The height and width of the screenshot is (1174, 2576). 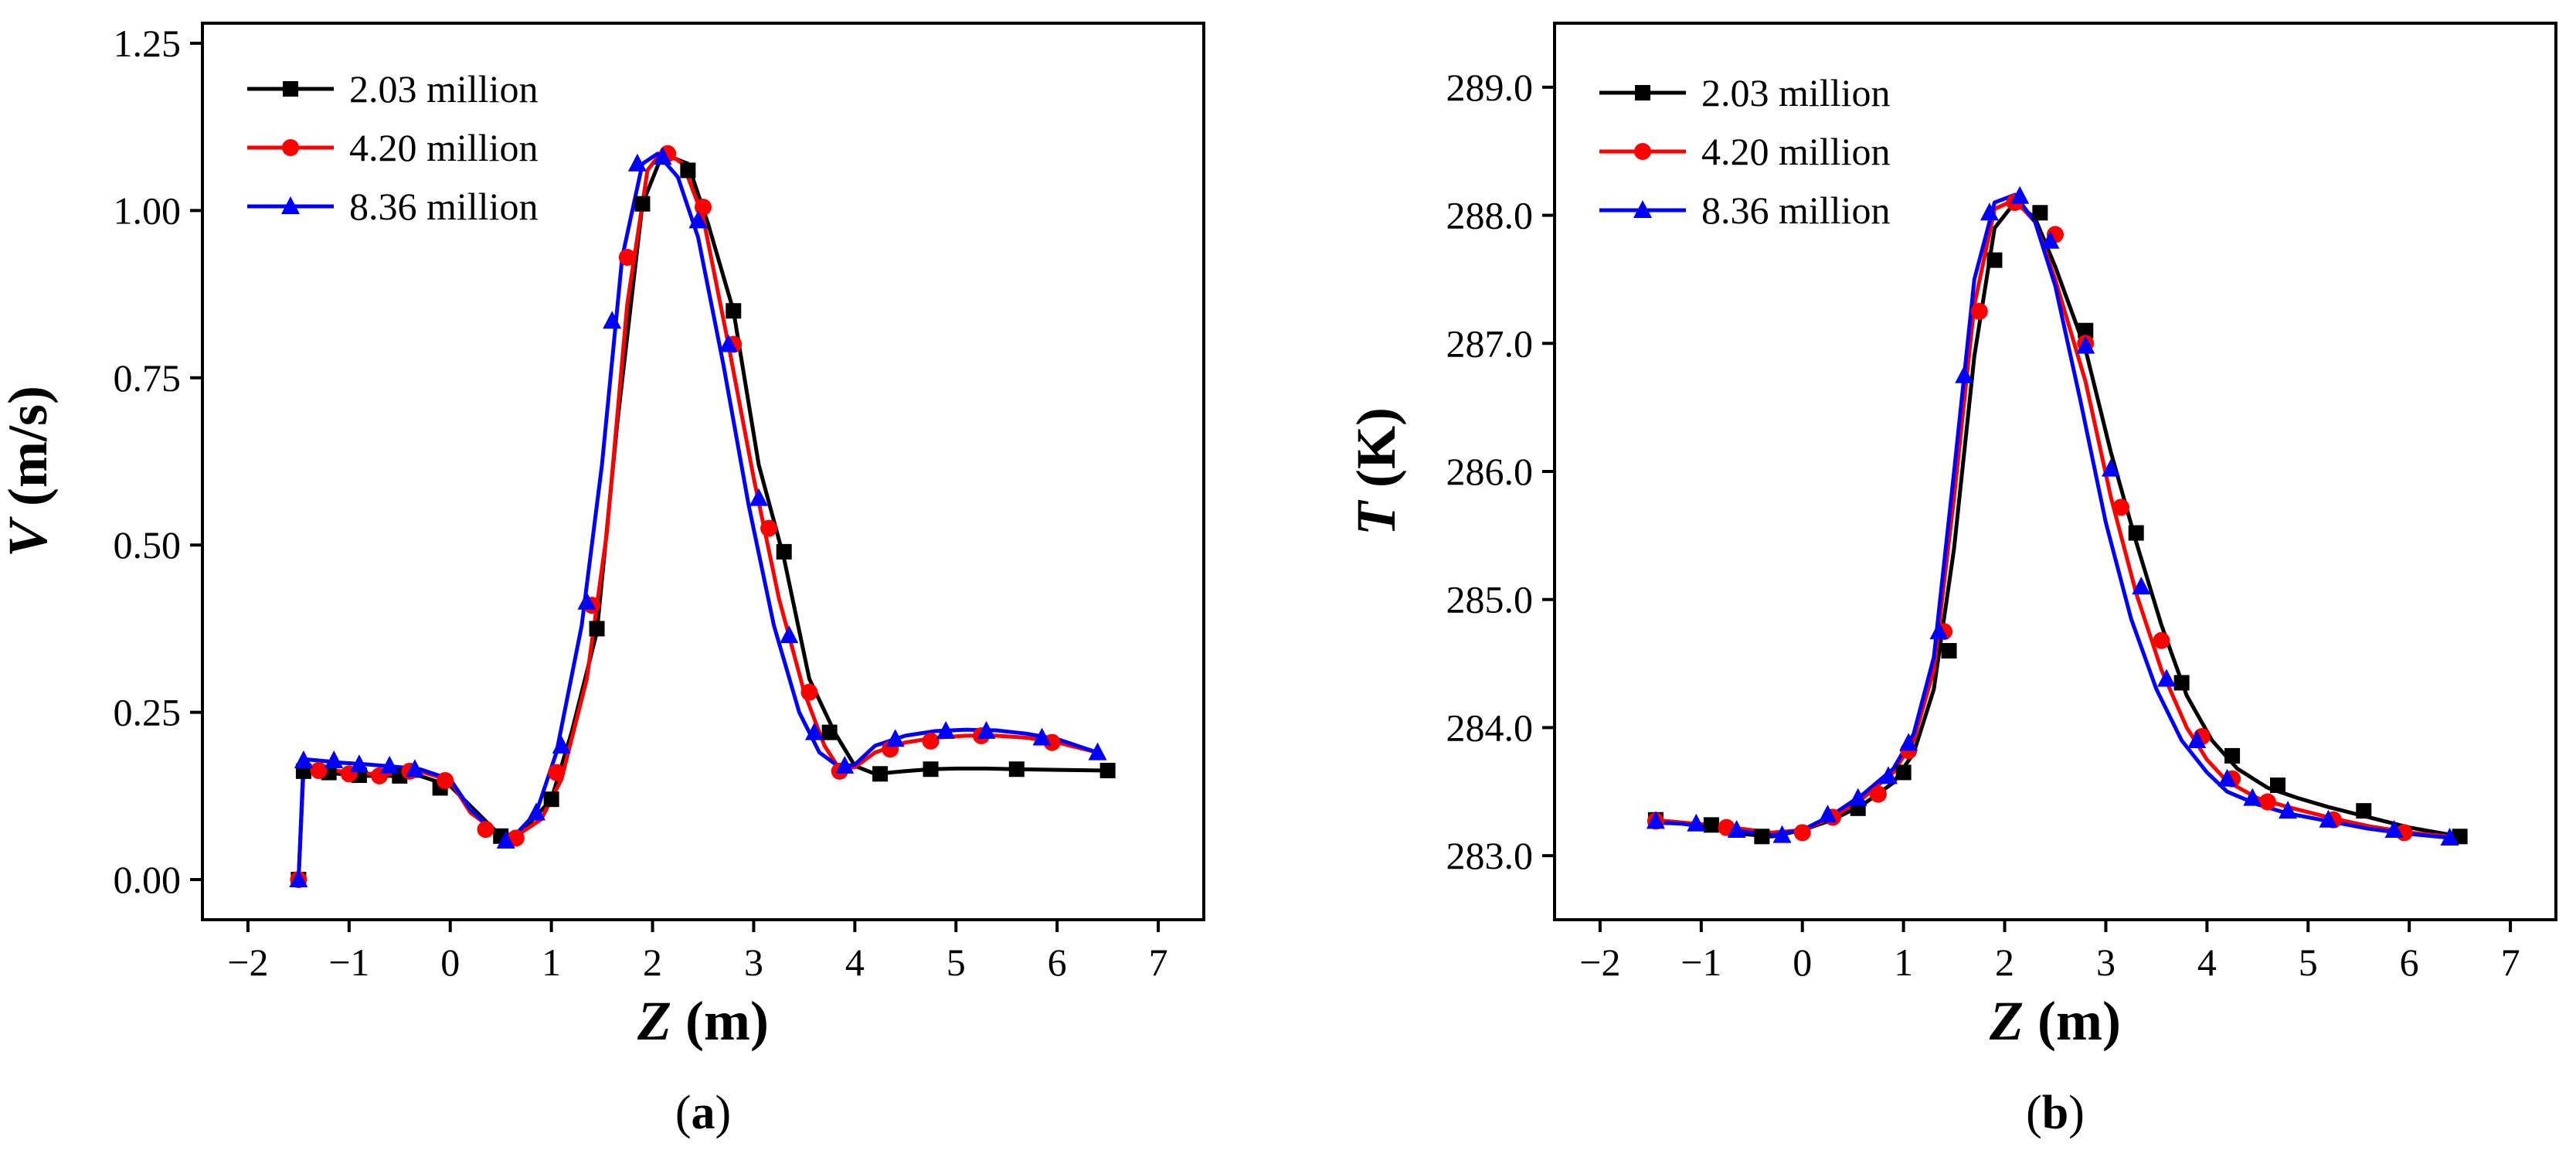 I want to click on y-tick-label: 0.25, so click(x=148, y=712).